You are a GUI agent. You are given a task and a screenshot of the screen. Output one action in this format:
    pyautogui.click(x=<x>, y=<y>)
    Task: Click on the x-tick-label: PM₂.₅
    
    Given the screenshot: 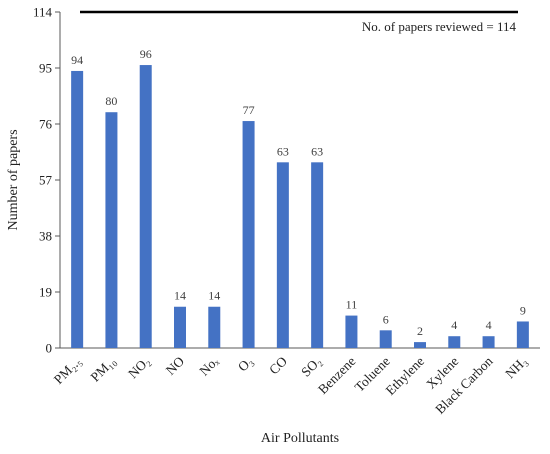 What is the action you would take?
    pyautogui.click(x=67, y=370)
    